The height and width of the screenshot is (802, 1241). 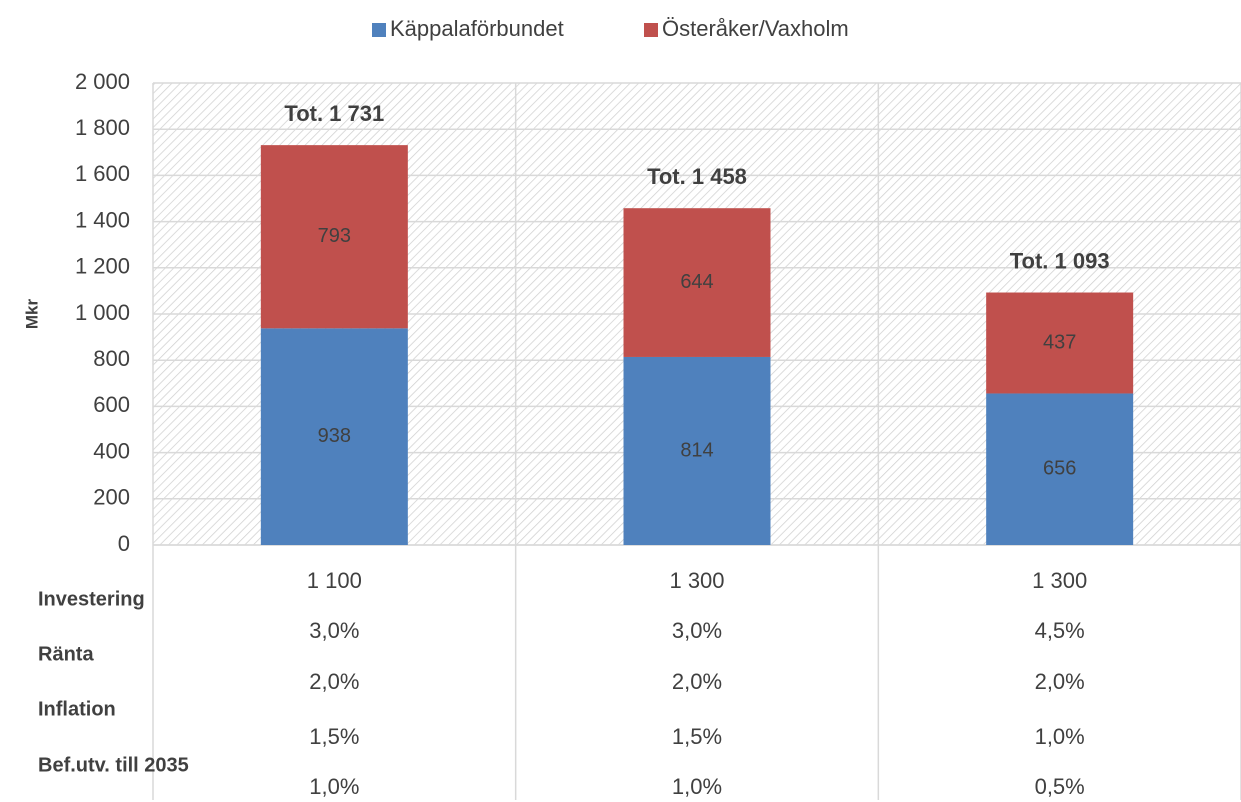 I want to click on total-label: Tot. 1 458, so click(x=697, y=176).